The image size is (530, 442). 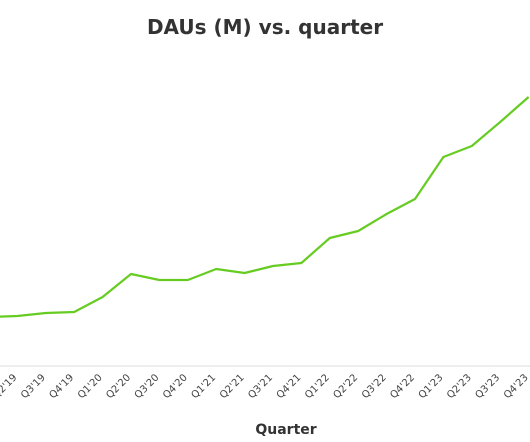 I want to click on x-tick-label: Q2'22, so click(x=346, y=386).